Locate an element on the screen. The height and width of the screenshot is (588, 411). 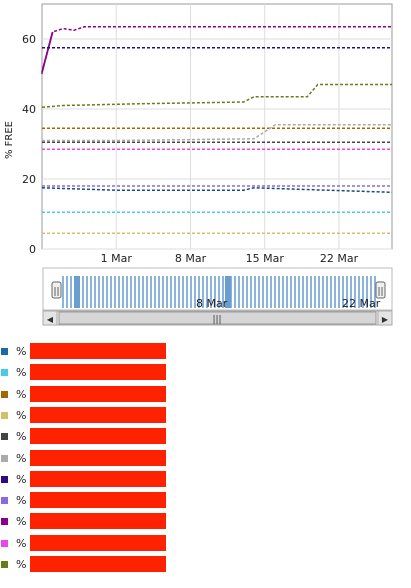
scrollbar-right-button is located at coordinates (385, 318).